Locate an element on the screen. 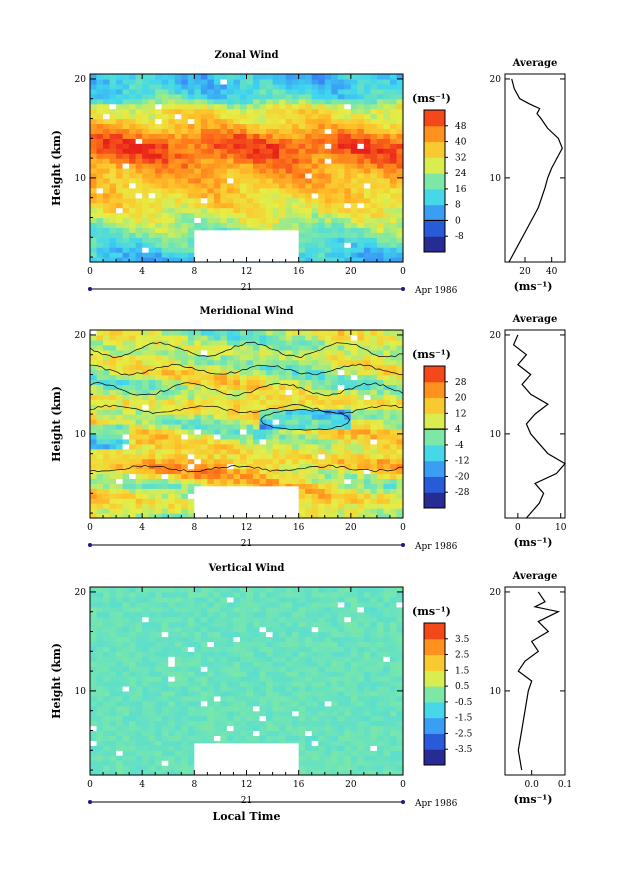 Image resolution: width=621 pixels, height=873 pixels. colorbar-band is located at coordinates (434, 468).